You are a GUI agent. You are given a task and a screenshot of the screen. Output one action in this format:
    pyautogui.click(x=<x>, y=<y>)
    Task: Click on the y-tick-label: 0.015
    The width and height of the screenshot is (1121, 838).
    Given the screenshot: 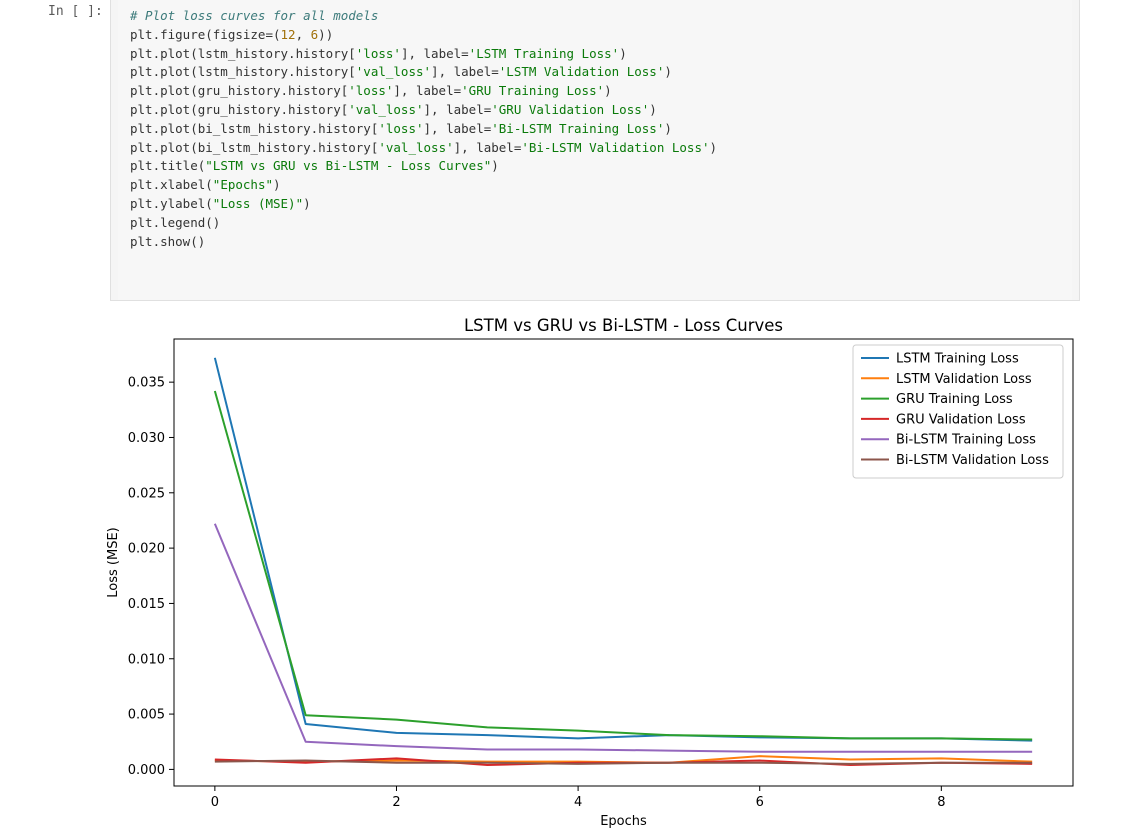 What is the action you would take?
    pyautogui.click(x=146, y=604)
    